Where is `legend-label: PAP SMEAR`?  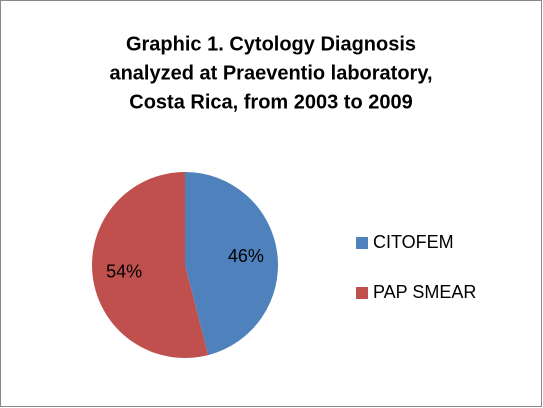 legend-label: PAP SMEAR is located at coordinates (424, 292).